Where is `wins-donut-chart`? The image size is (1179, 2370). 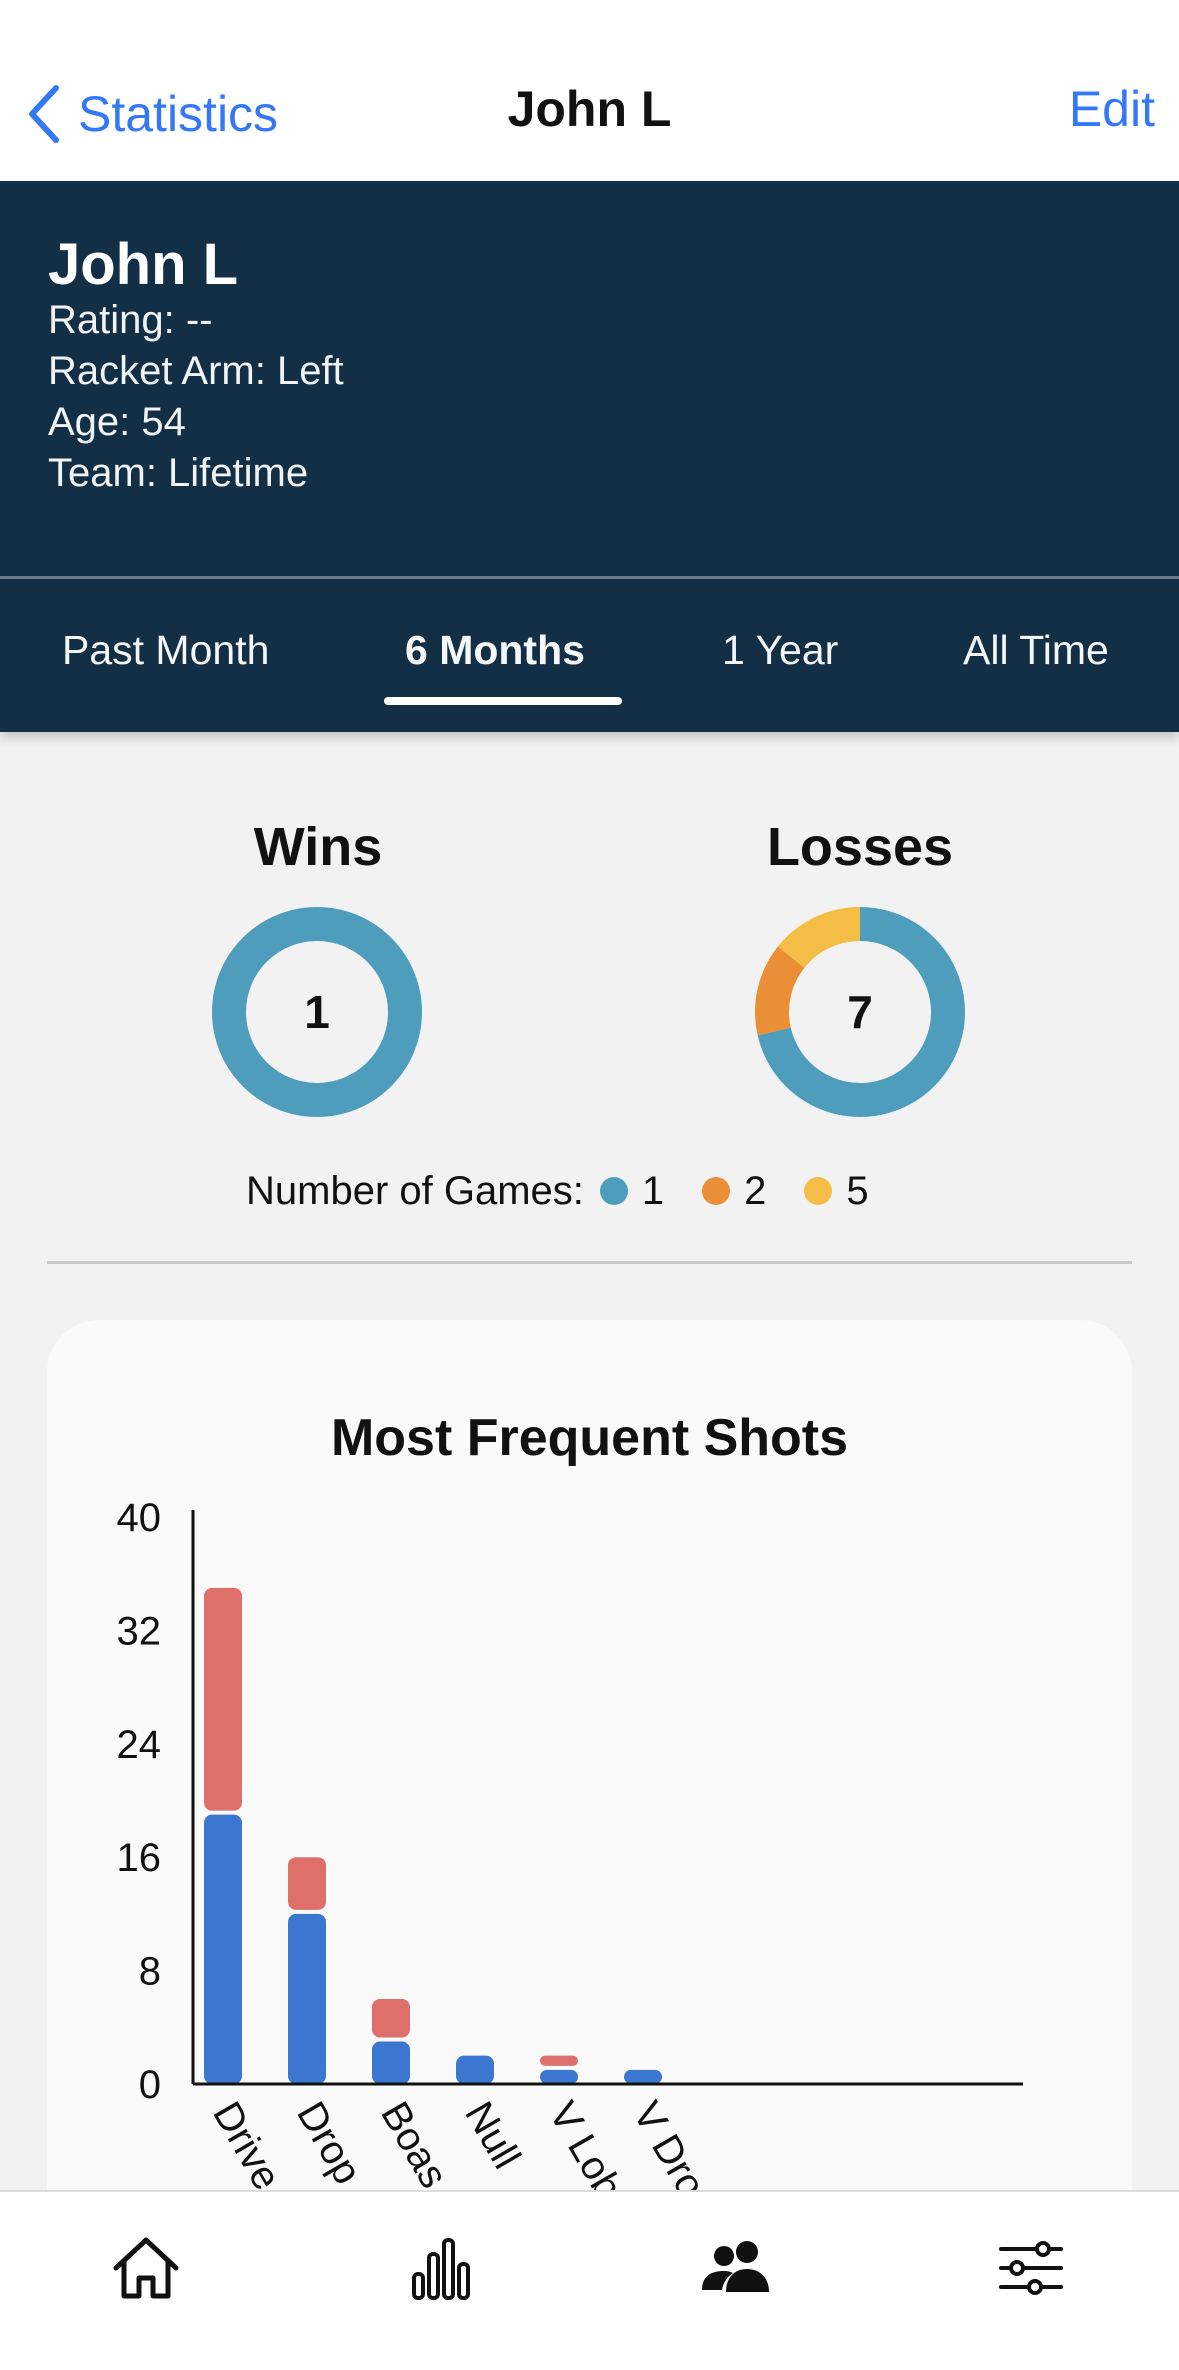 wins-donut-chart is located at coordinates (317, 1012).